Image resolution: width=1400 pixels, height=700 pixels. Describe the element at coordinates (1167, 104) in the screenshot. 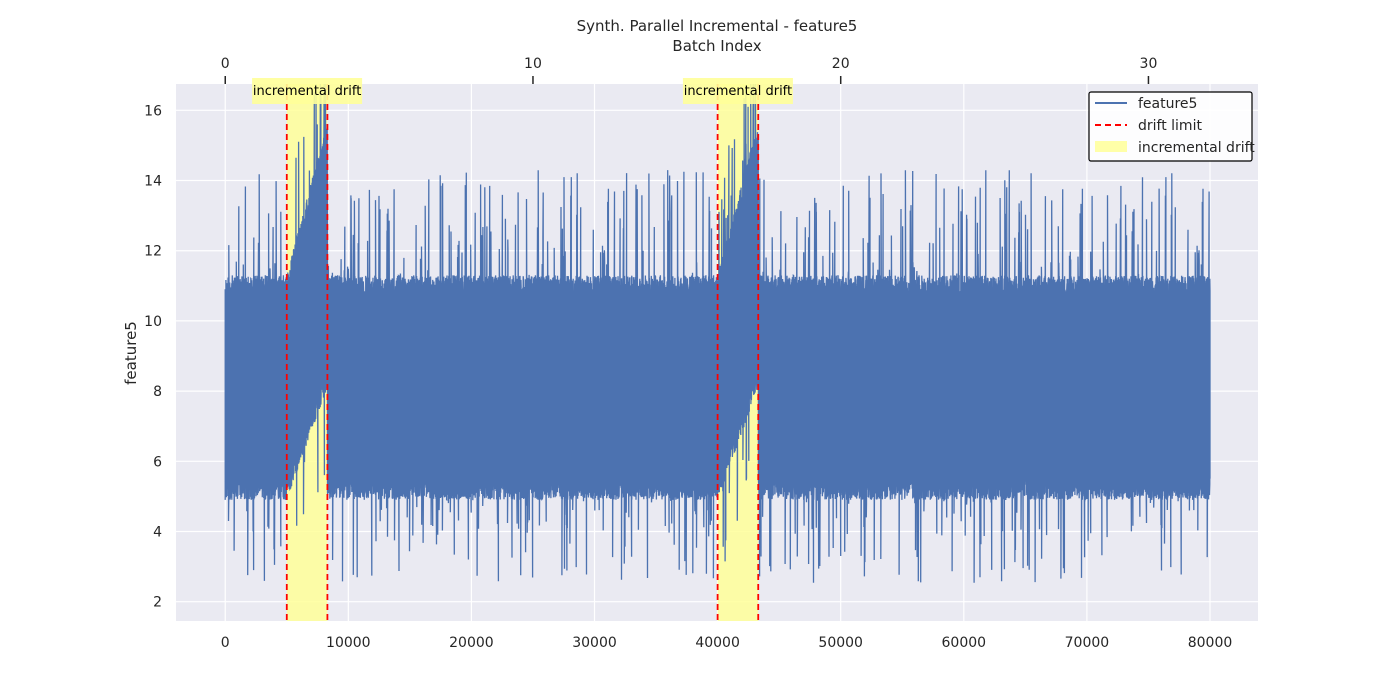

I see `legend-entry-feature5: feature5` at that location.